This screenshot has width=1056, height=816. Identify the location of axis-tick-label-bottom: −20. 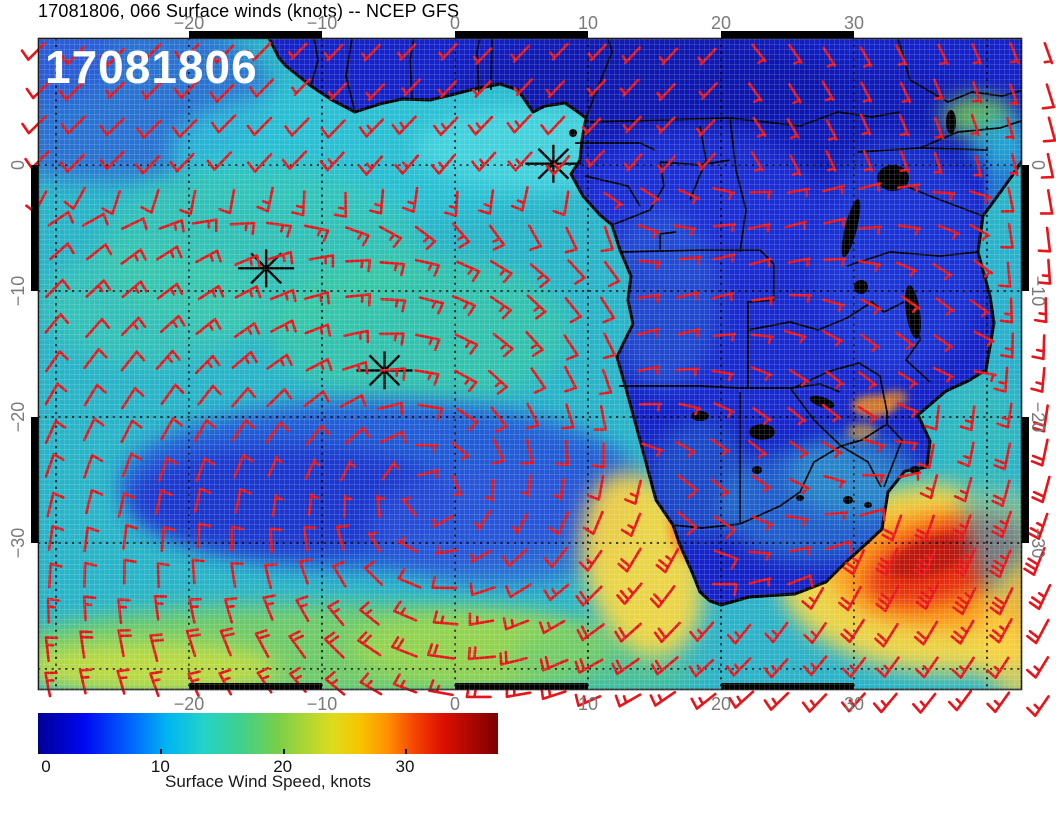
(189, 704).